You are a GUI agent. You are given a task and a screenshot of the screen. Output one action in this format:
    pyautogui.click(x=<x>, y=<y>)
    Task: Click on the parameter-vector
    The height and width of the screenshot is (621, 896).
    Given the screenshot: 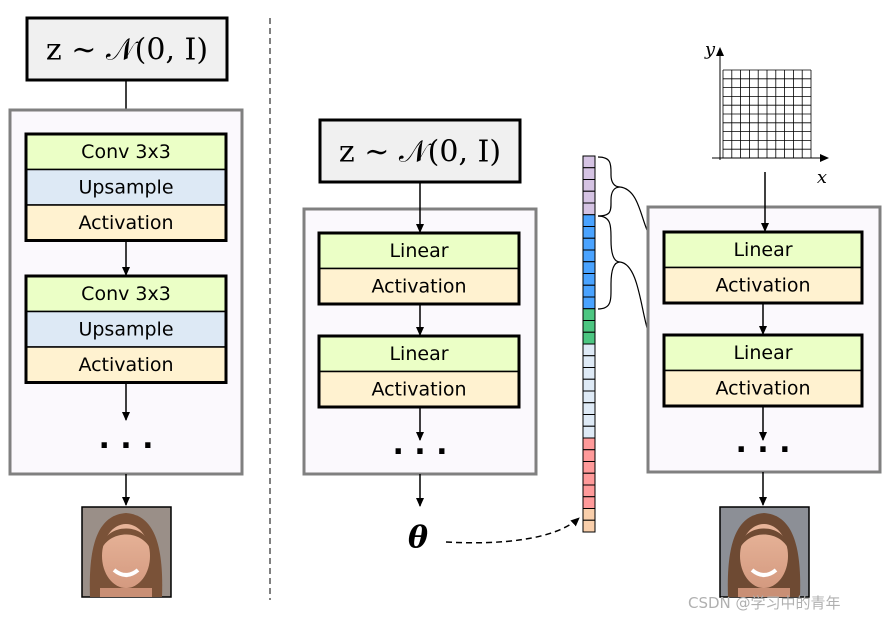 What is the action you would take?
    pyautogui.click(x=589, y=344)
    